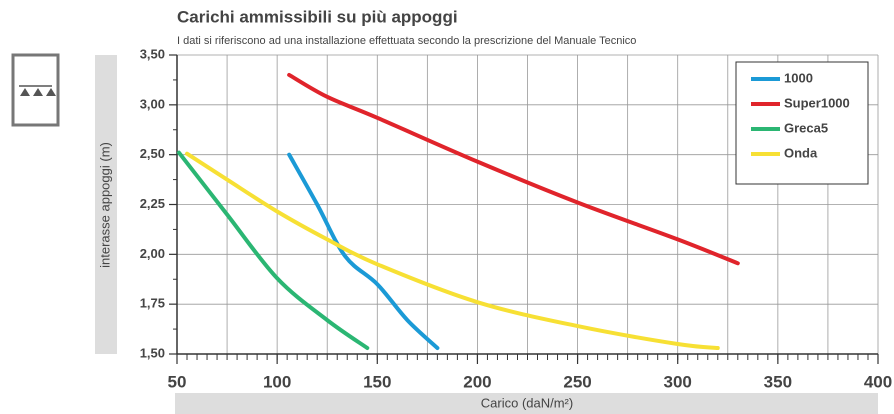 This screenshot has width=894, height=414. What do you see at coordinates (152, 53) in the screenshot?
I see `y-tick-label: 3,50` at bounding box center [152, 53].